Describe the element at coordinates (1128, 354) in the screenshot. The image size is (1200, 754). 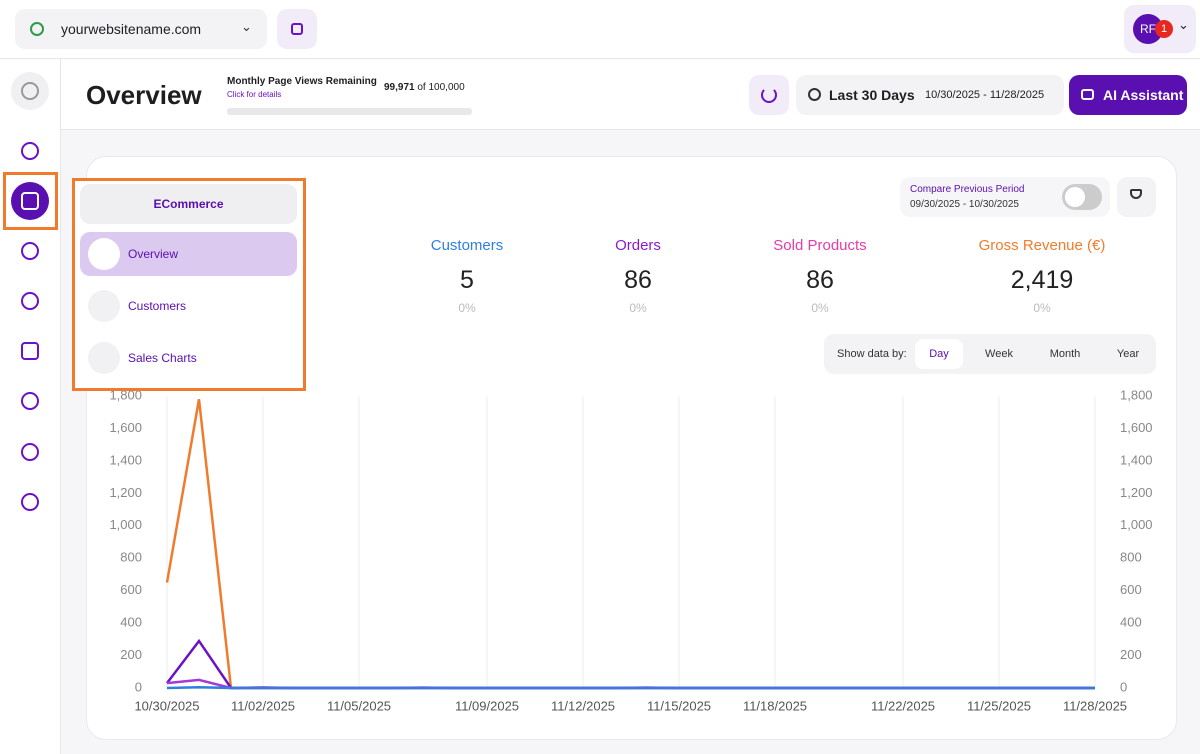
I see `option-year: Year` at that location.